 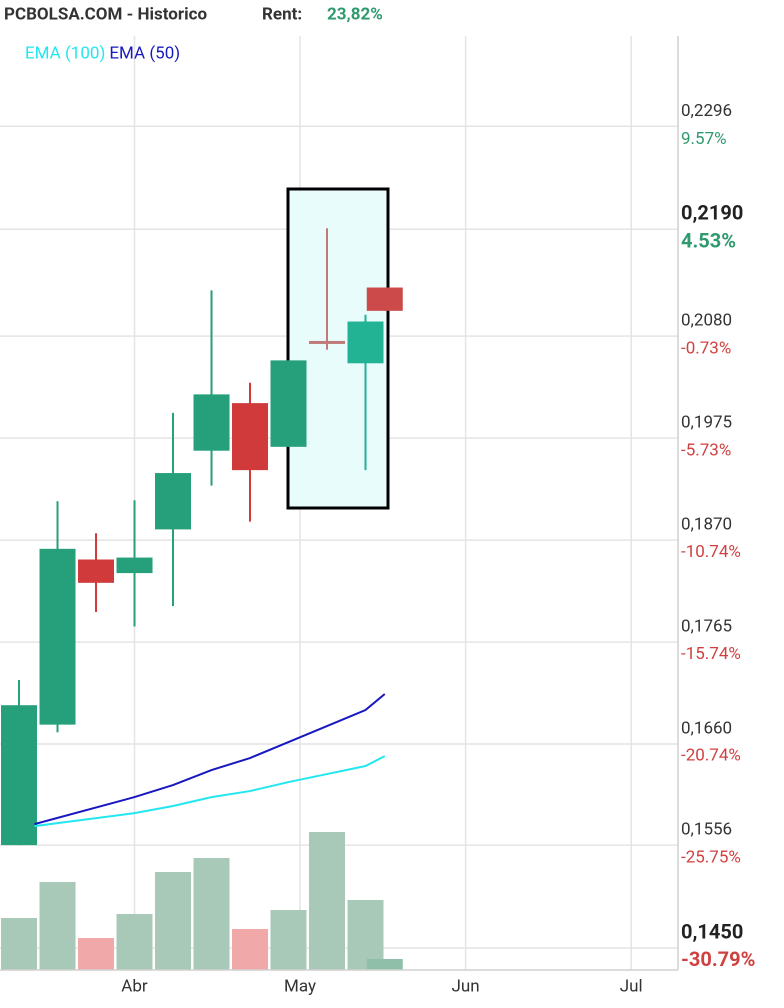 What do you see at coordinates (718, 959) in the screenshot?
I see `y2-tick-label: -30.79%` at bounding box center [718, 959].